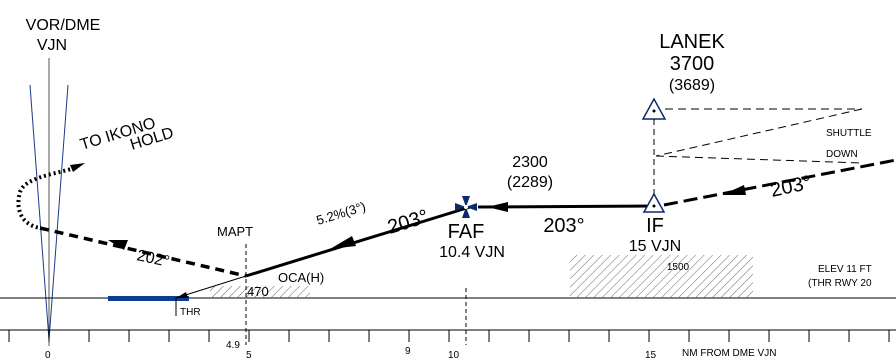 This screenshot has width=896, height=360. Describe the element at coordinates (678, 267) in the screenshot. I see `obstacle-label: 1500` at that location.